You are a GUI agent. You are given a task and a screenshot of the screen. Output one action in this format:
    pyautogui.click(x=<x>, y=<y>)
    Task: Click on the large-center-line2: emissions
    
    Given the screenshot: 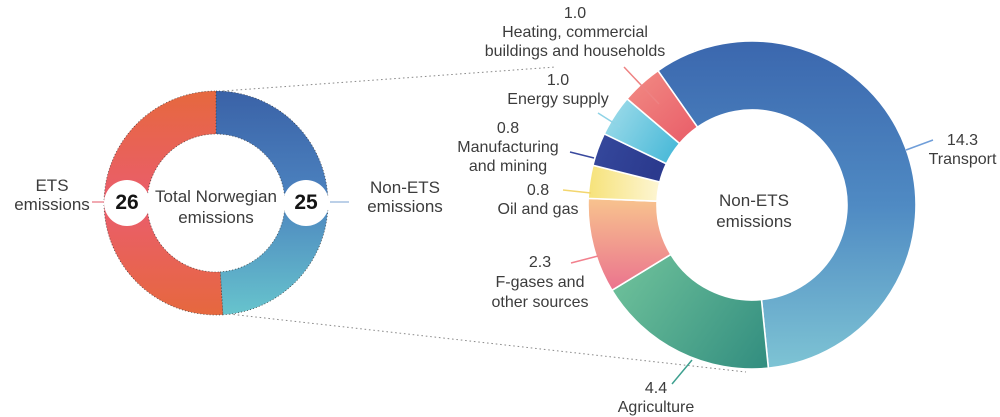 What is the action you would take?
    pyautogui.click(x=754, y=221)
    